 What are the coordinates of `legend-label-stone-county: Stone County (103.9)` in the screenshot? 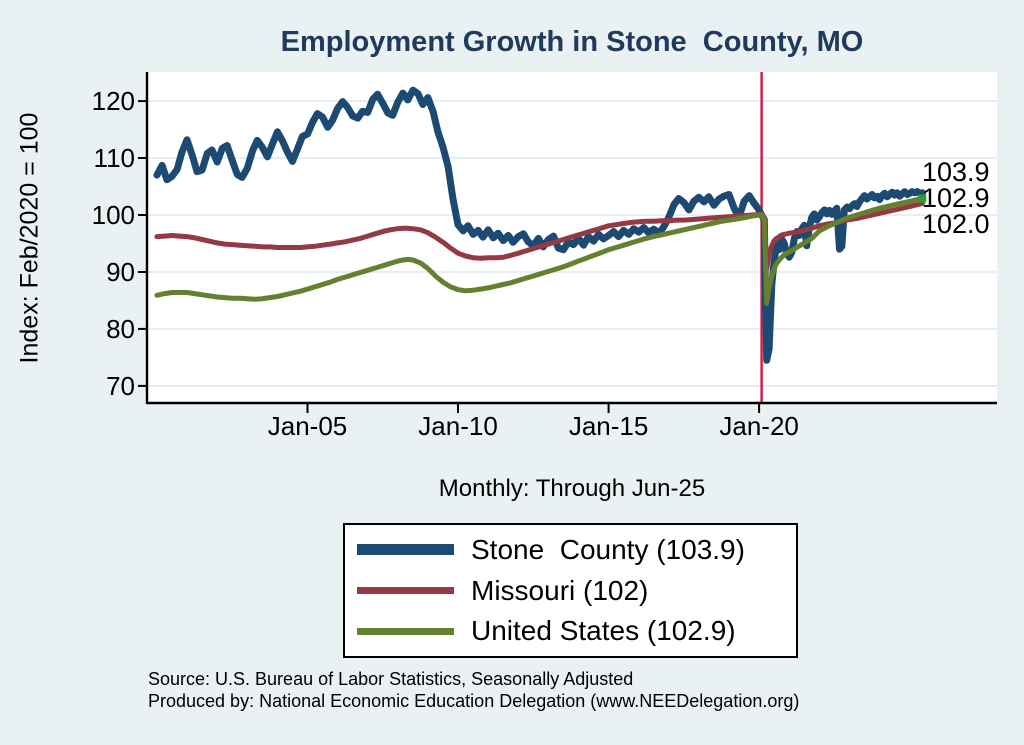 It's located at (608, 549).